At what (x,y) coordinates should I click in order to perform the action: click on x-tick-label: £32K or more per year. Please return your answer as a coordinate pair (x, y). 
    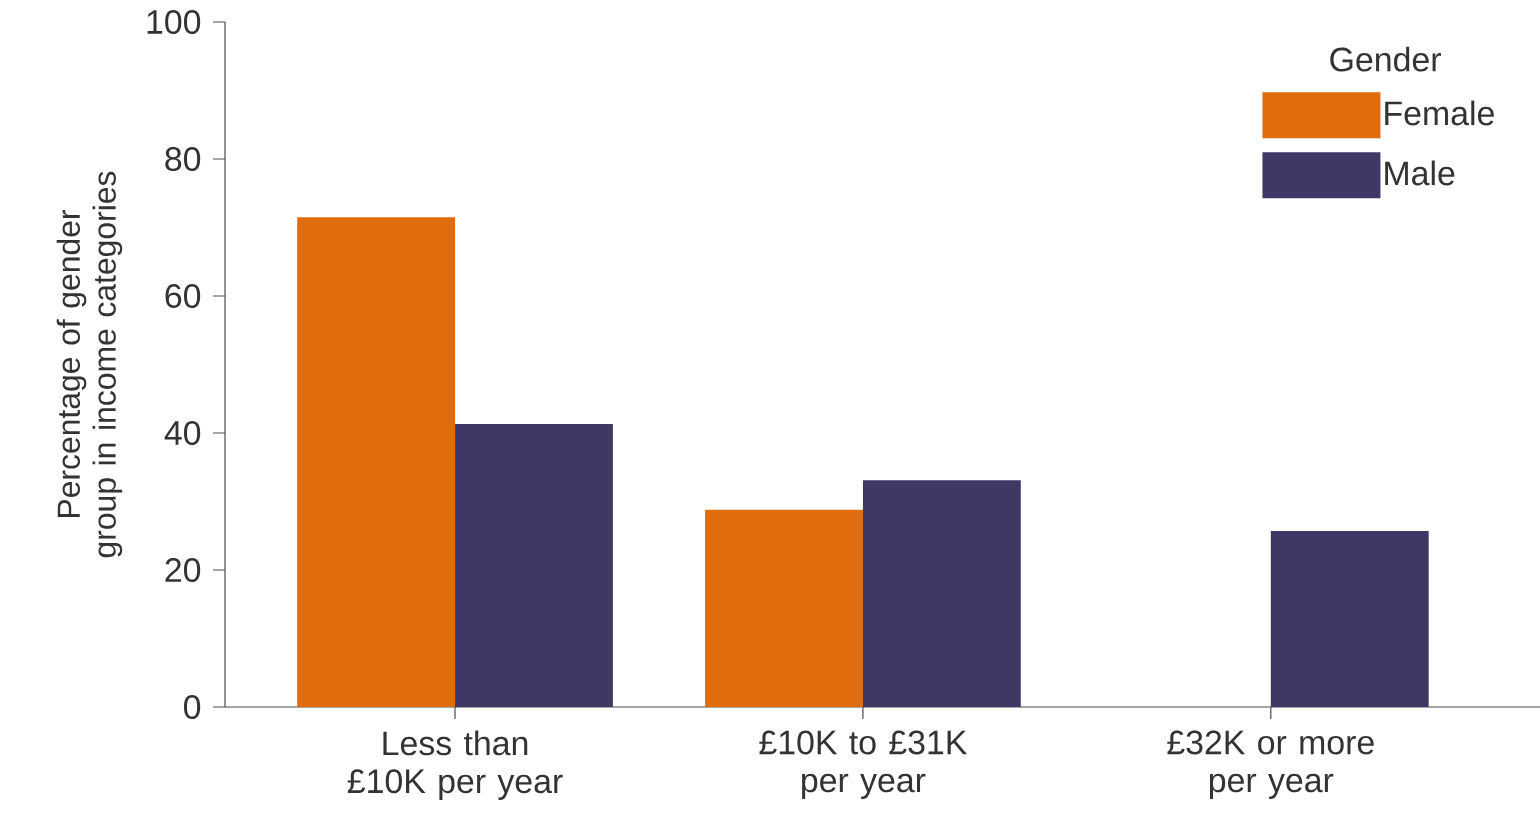
    Looking at the image, I should click on (1270, 765).